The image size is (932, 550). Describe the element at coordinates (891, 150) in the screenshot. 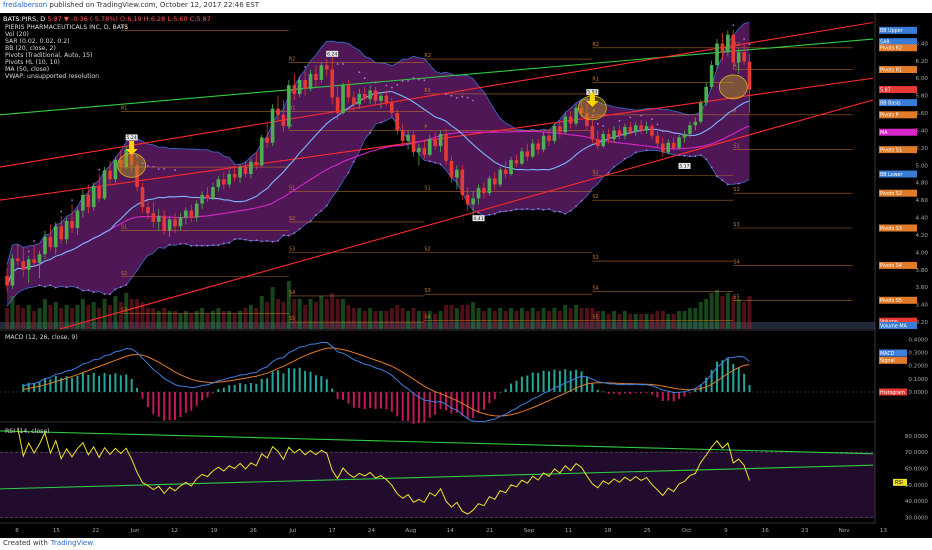

I see `price-tag-text: Pivots S1` at that location.